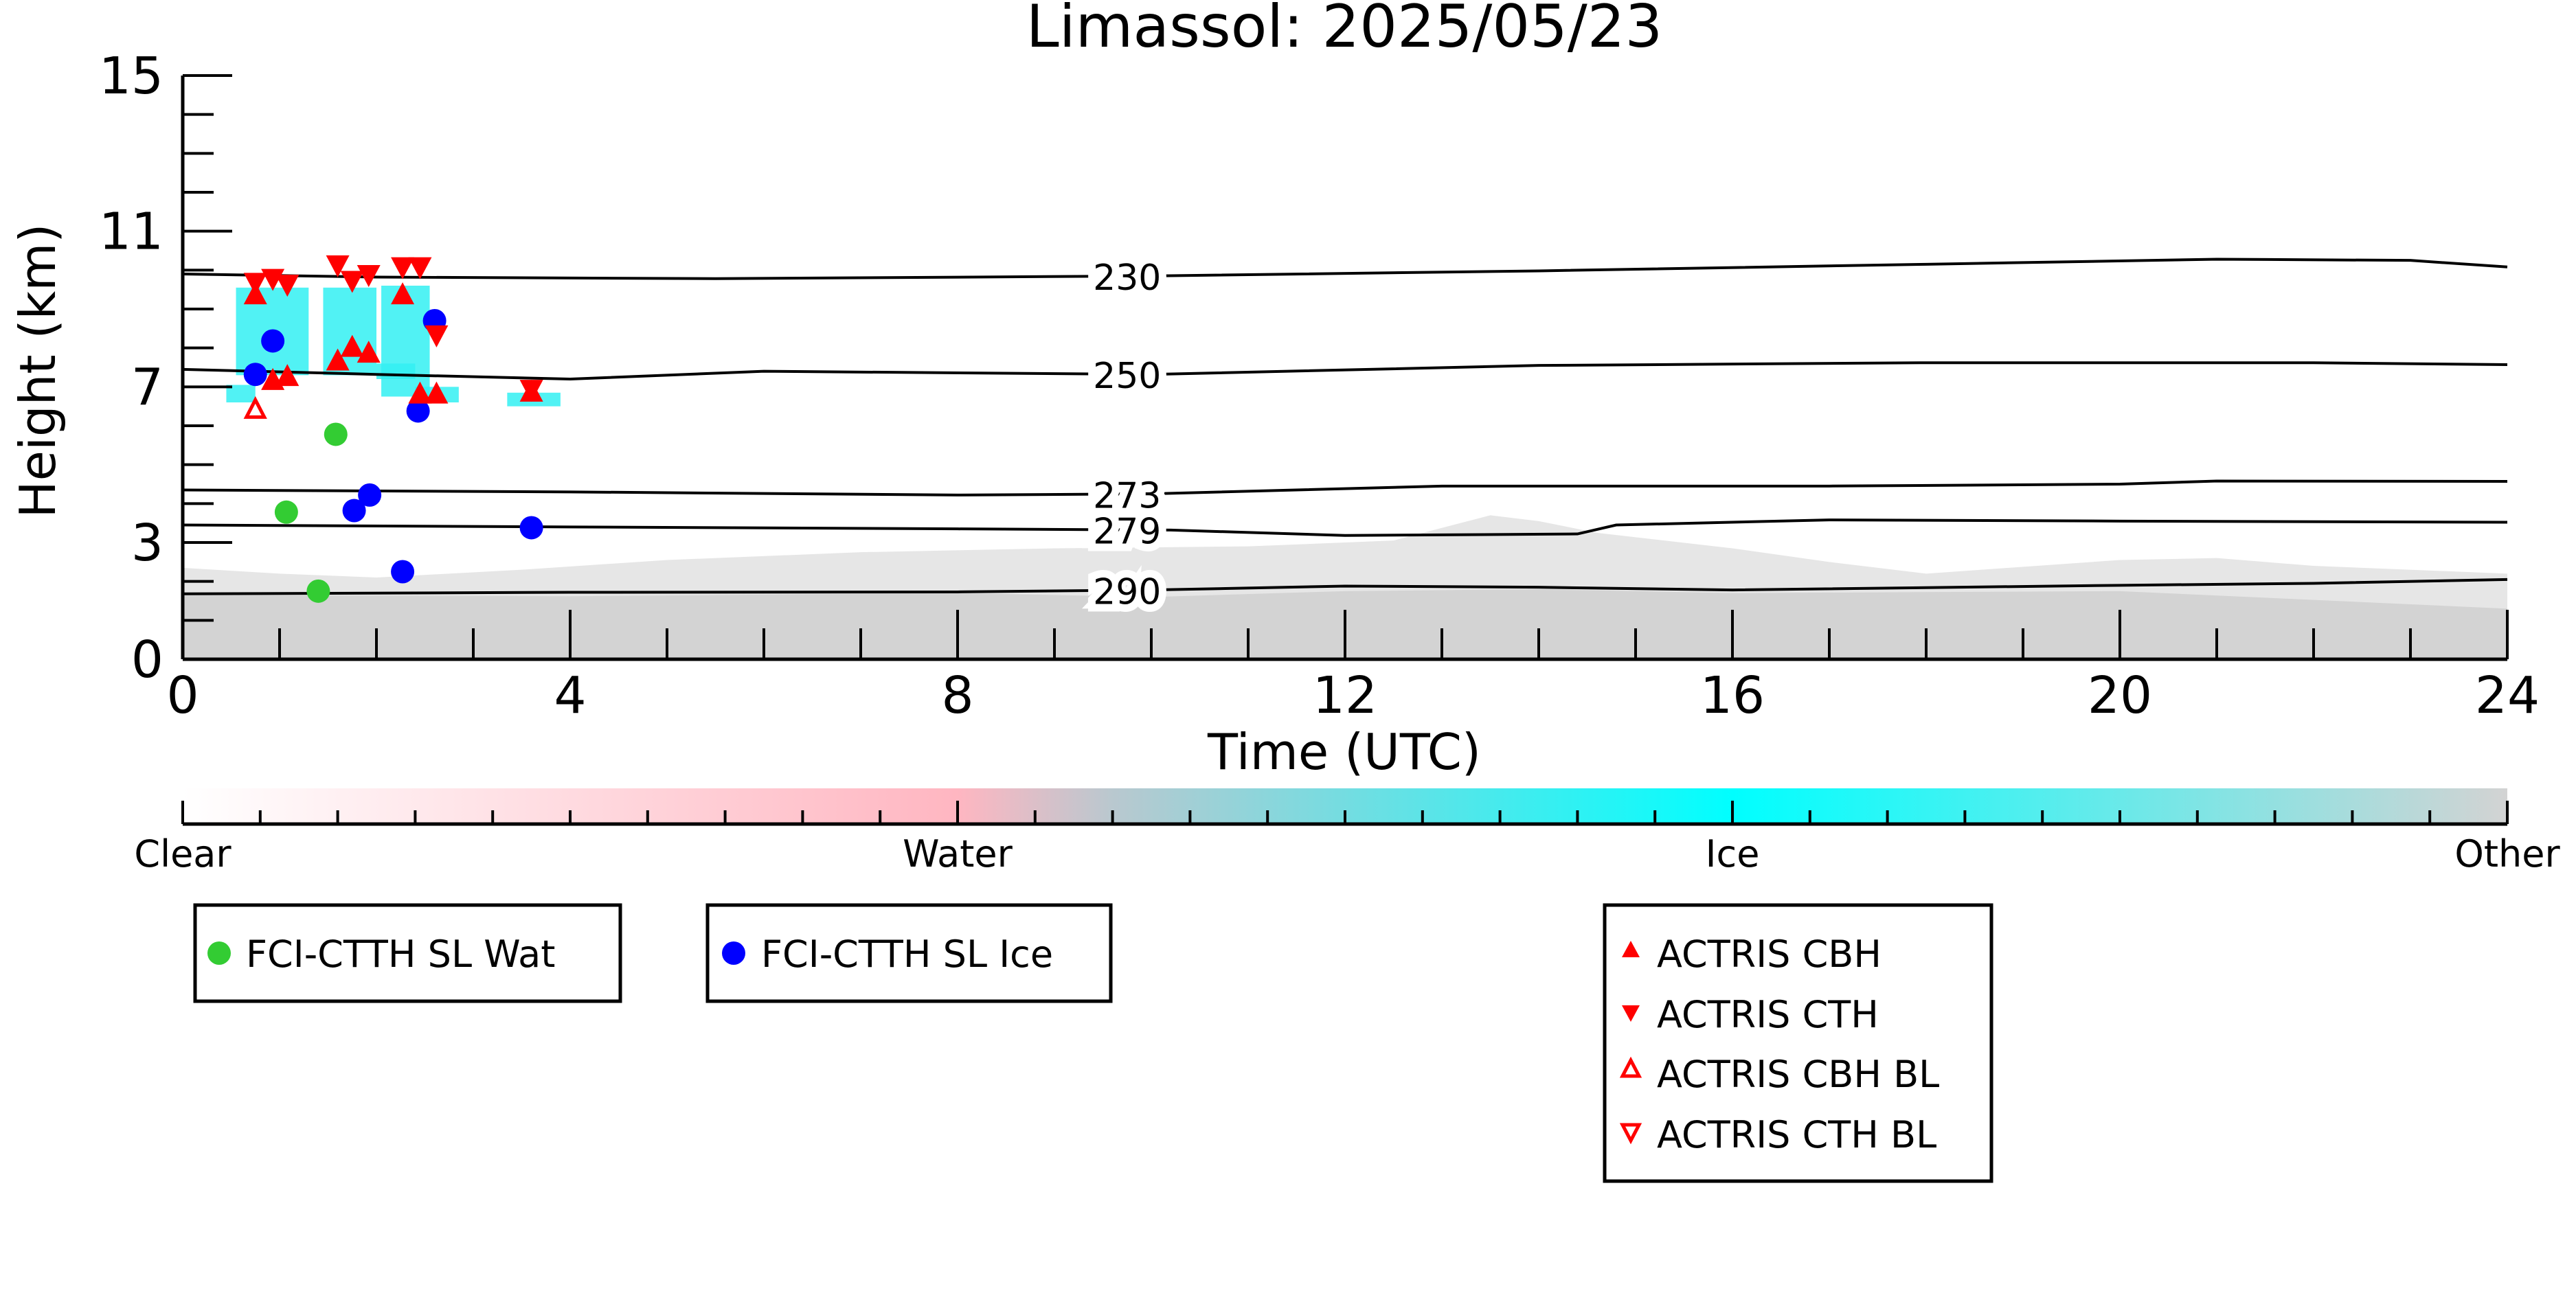  I want to click on isotherm-label: 273, so click(1127, 496).